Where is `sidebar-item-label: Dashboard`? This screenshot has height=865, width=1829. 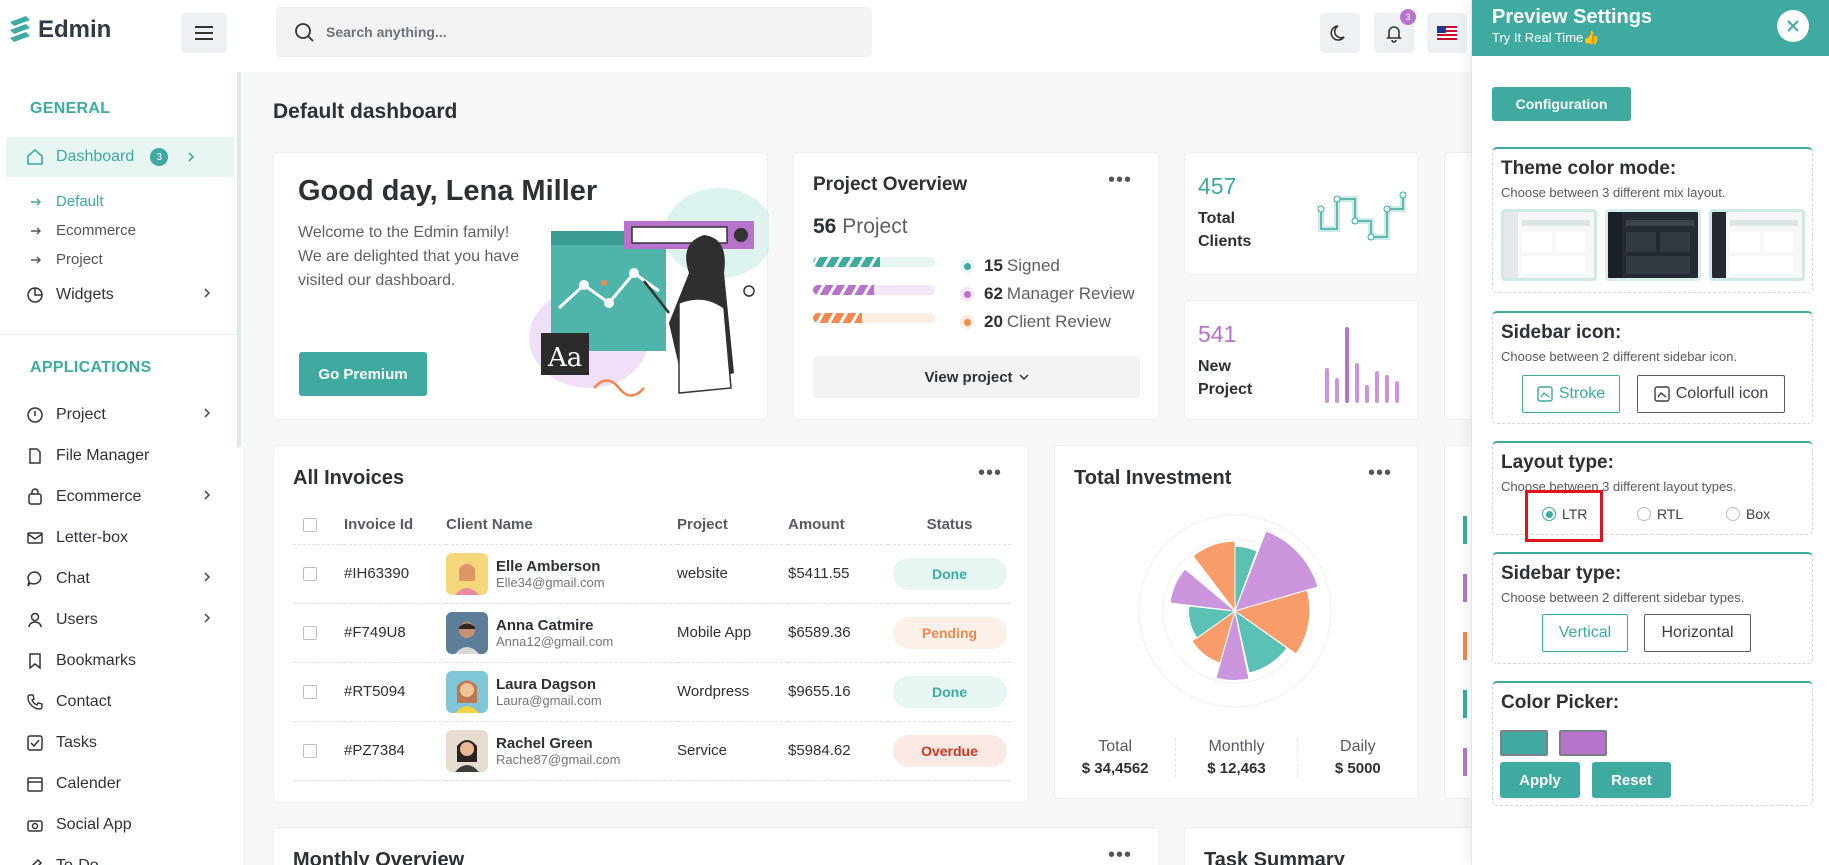
sidebar-item-label: Dashboard is located at coordinates (95, 156).